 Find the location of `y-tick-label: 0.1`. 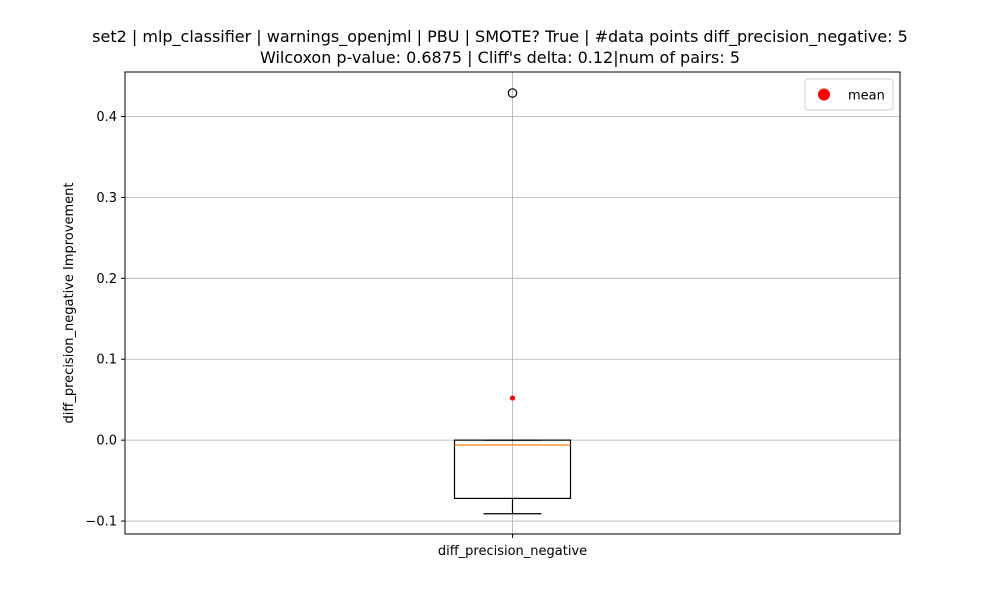

y-tick-label: 0.1 is located at coordinates (106, 360).